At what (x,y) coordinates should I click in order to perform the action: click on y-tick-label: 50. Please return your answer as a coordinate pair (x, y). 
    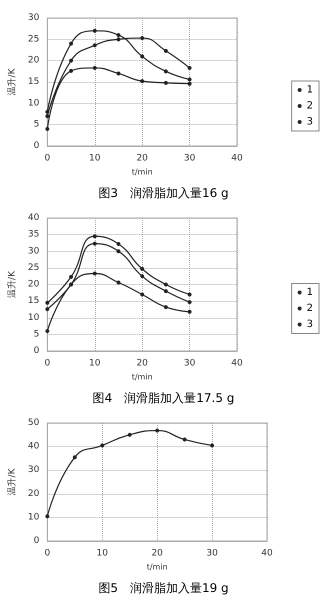
    Looking at the image, I should click on (34, 423).